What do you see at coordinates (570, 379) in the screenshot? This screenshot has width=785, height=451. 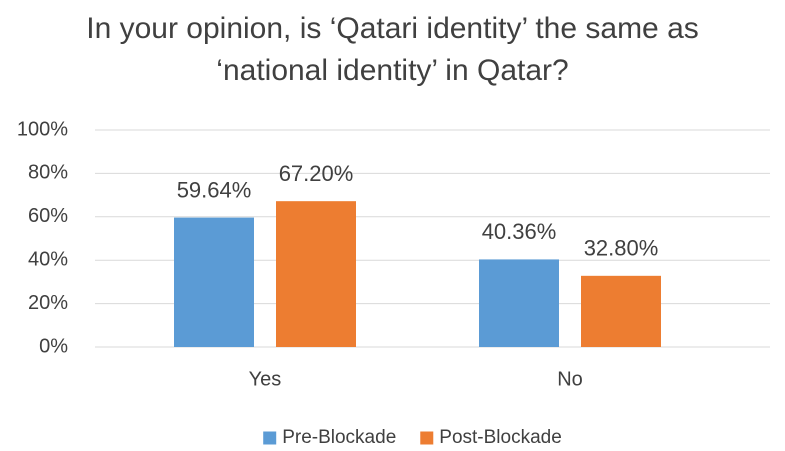 I see `x-tick-label: No` at bounding box center [570, 379].